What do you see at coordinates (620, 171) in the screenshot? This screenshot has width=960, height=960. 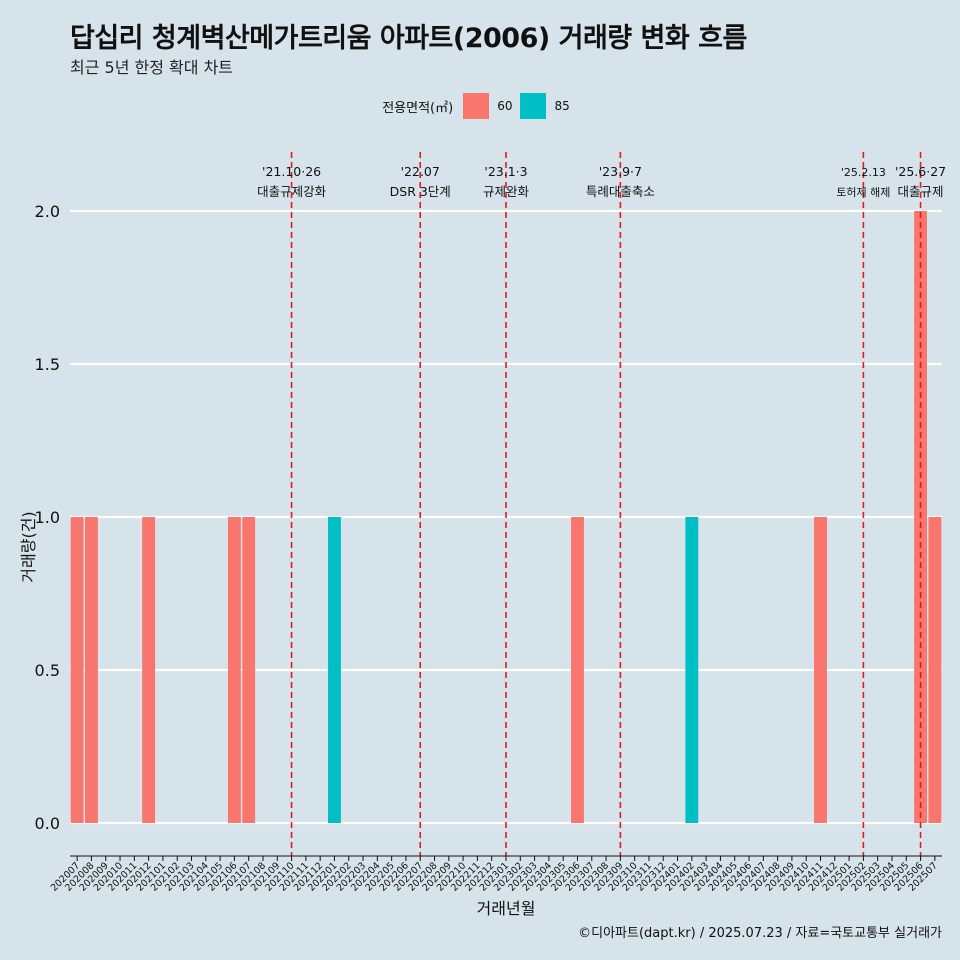 I see `event-date: '23.9·7` at bounding box center [620, 171].